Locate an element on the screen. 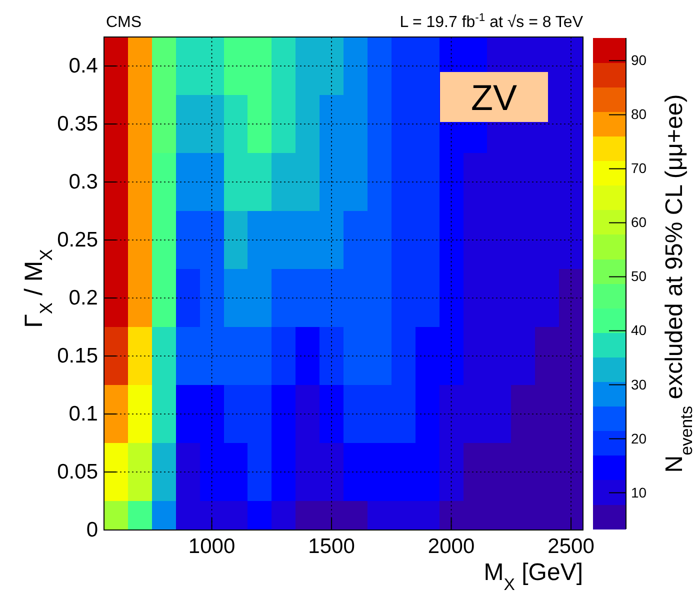 The height and width of the screenshot is (595, 696). y-tick-label: 0.4 is located at coordinates (83, 66).